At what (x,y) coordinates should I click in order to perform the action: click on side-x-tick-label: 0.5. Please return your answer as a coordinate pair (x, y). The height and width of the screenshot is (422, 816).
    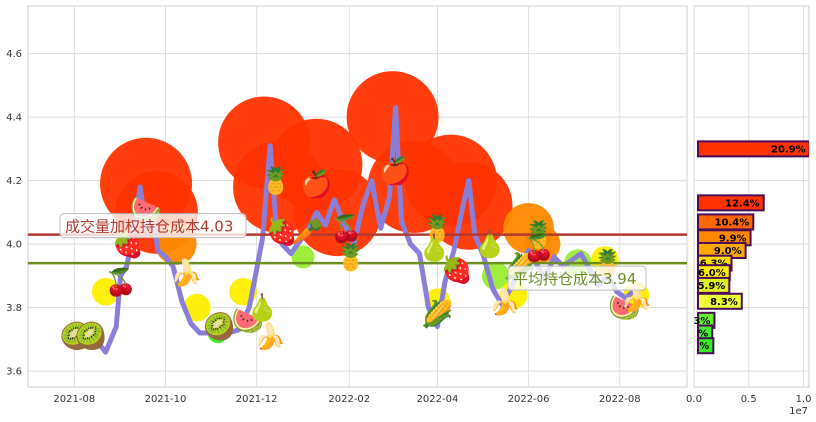
    Looking at the image, I should click on (749, 399).